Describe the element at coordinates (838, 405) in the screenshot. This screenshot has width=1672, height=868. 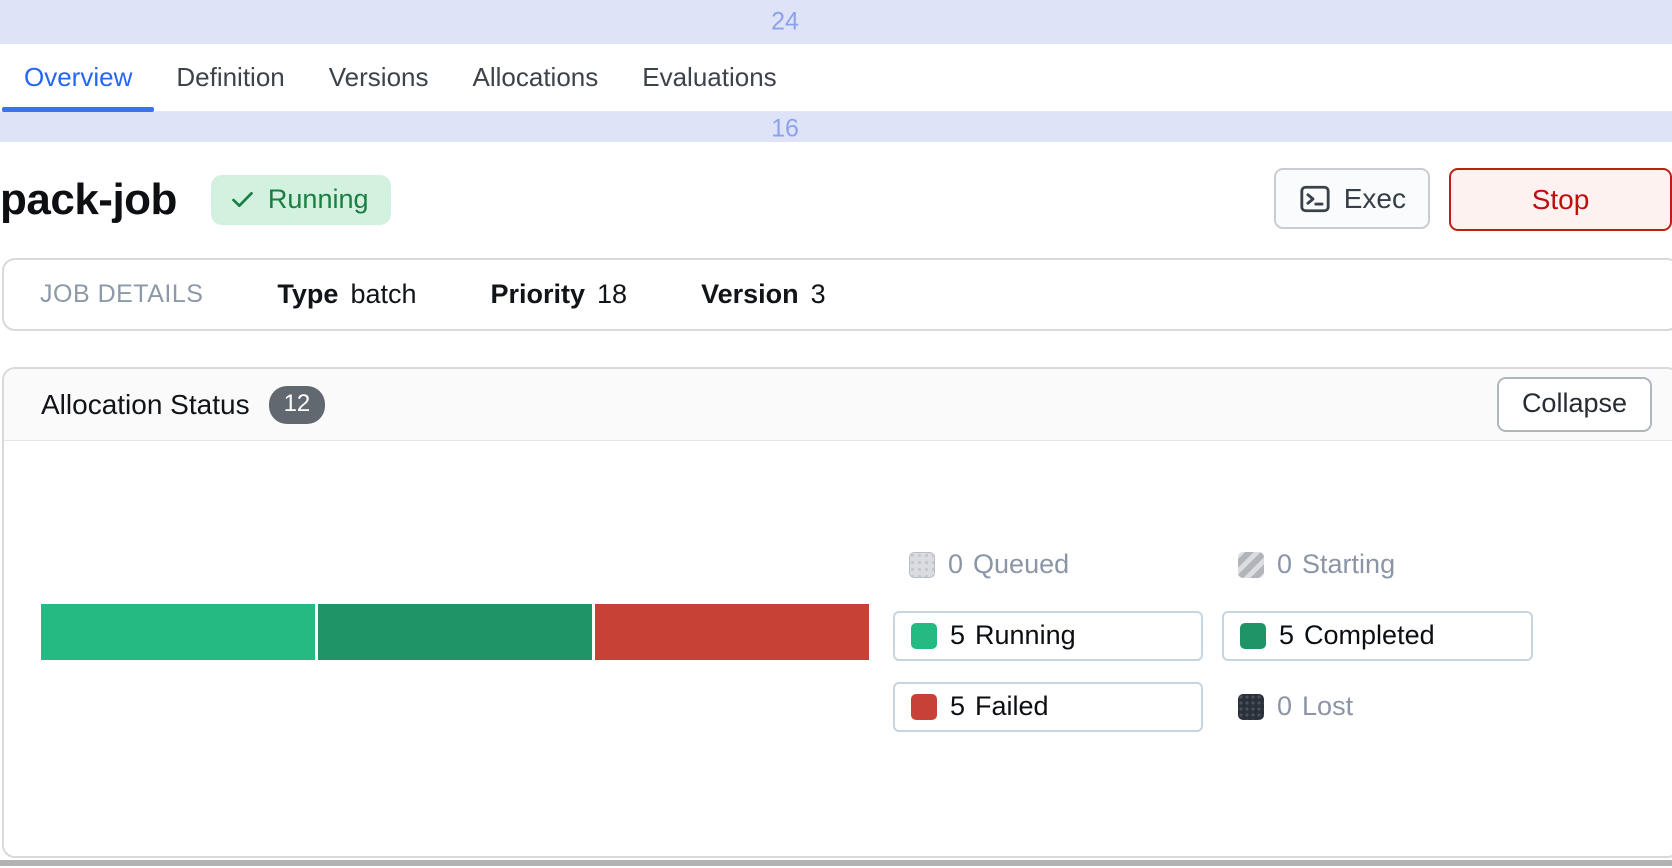
I see `allocation-status-header: Allocation Status 12 Collapse` at that location.